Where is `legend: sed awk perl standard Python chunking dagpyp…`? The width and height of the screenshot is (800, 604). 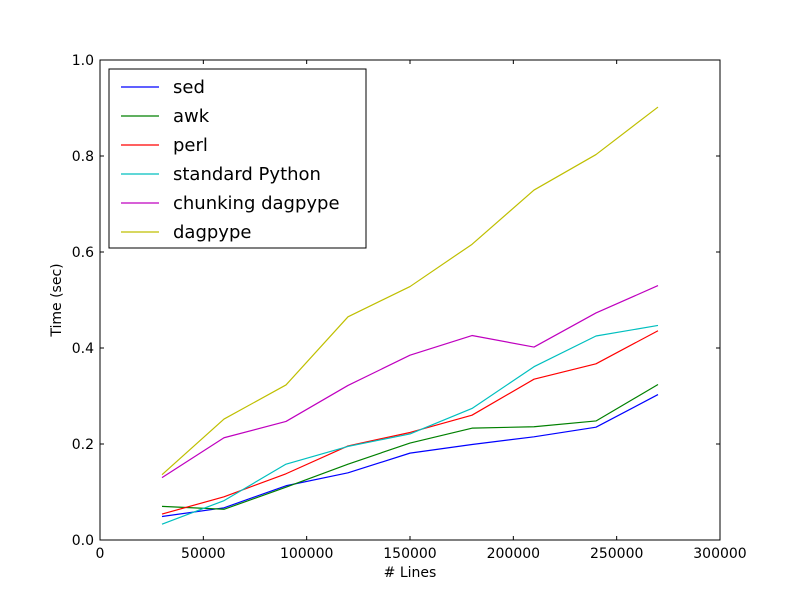
legend: sed awk perl standard Python chunking dagpyp… is located at coordinates (237, 158).